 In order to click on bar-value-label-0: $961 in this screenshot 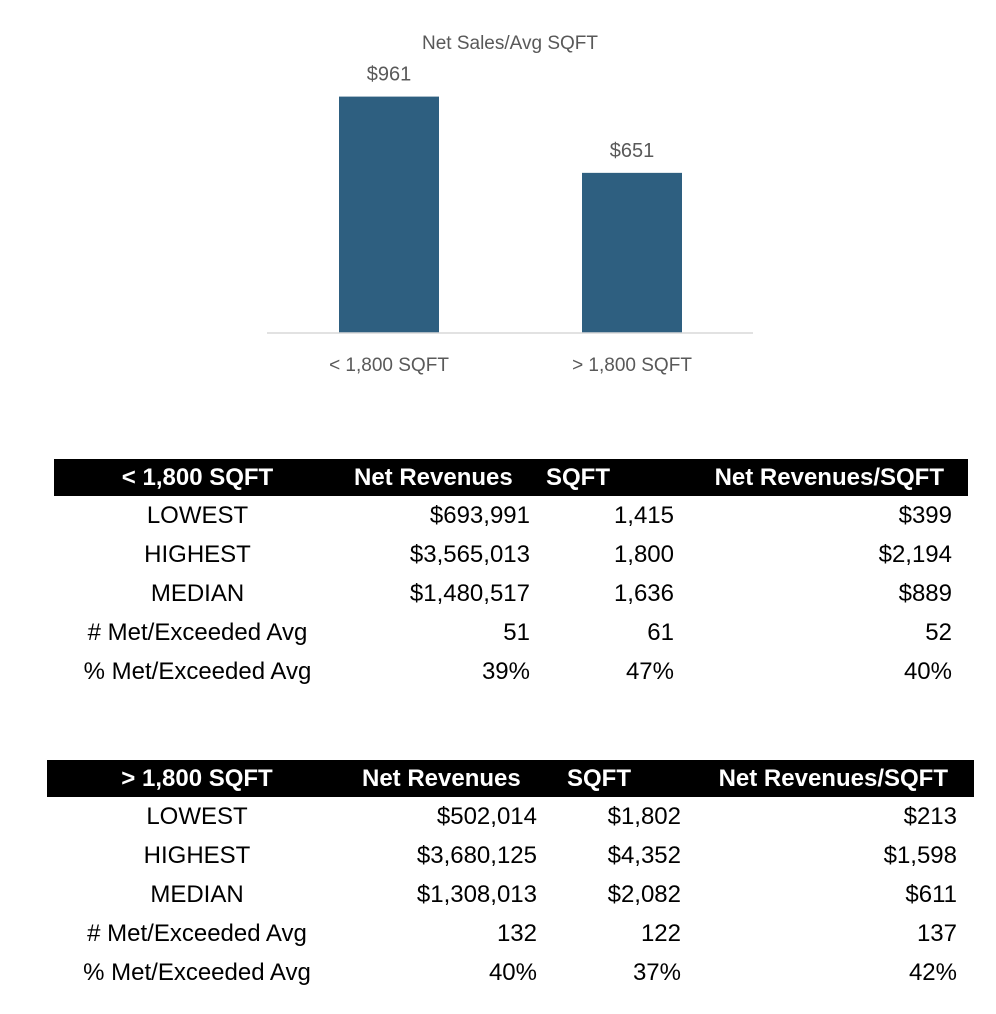, I will do `click(389, 75)`.